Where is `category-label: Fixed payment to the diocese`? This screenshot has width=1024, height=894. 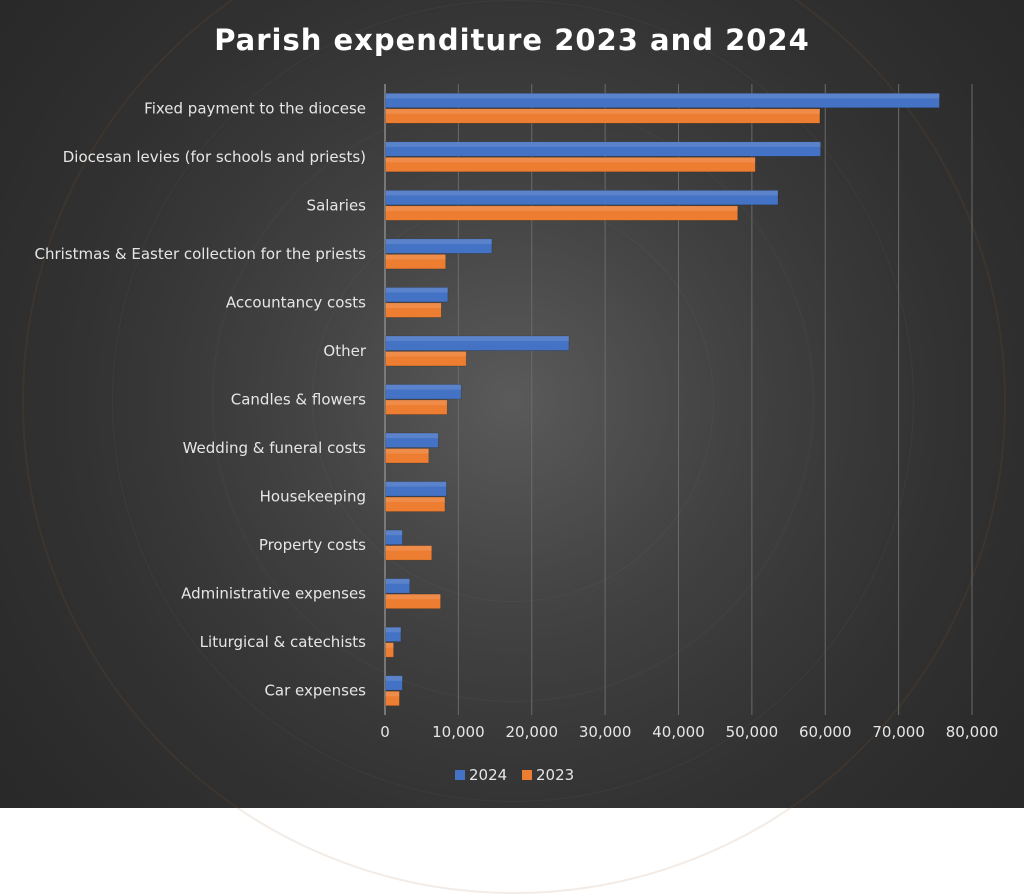 category-label: Fixed payment to the diocese is located at coordinates (255, 108).